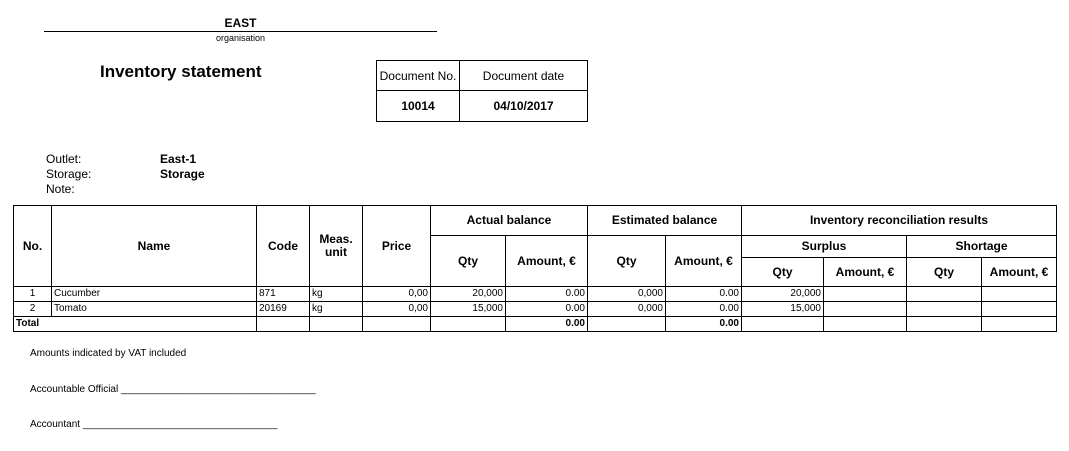 This screenshot has width=1069, height=451. What do you see at coordinates (703, 261) in the screenshot?
I see `col-est-amount: Amount, €` at bounding box center [703, 261].